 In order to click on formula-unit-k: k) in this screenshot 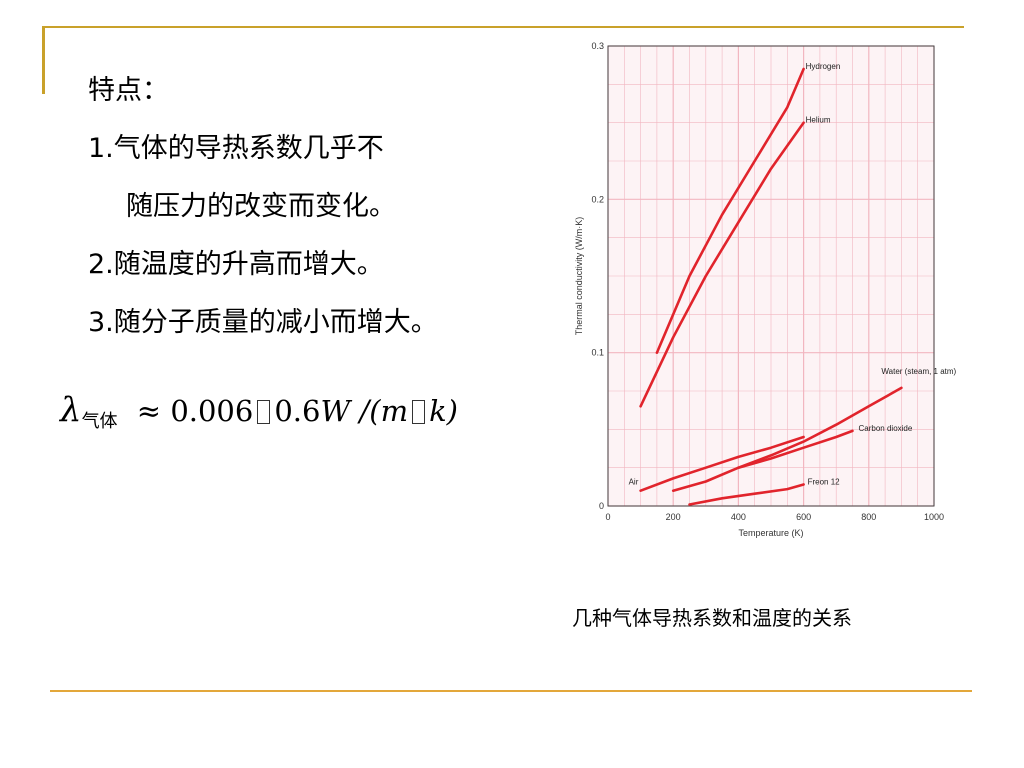, I will do `click(443, 411)`.